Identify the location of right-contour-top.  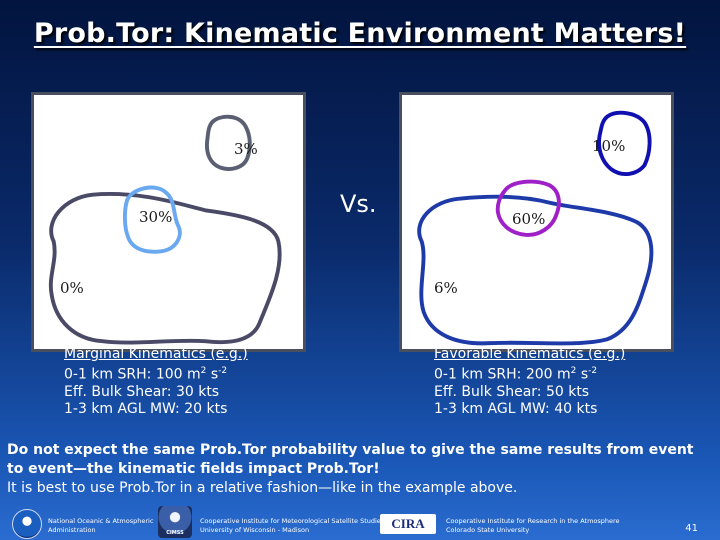
(624, 143).